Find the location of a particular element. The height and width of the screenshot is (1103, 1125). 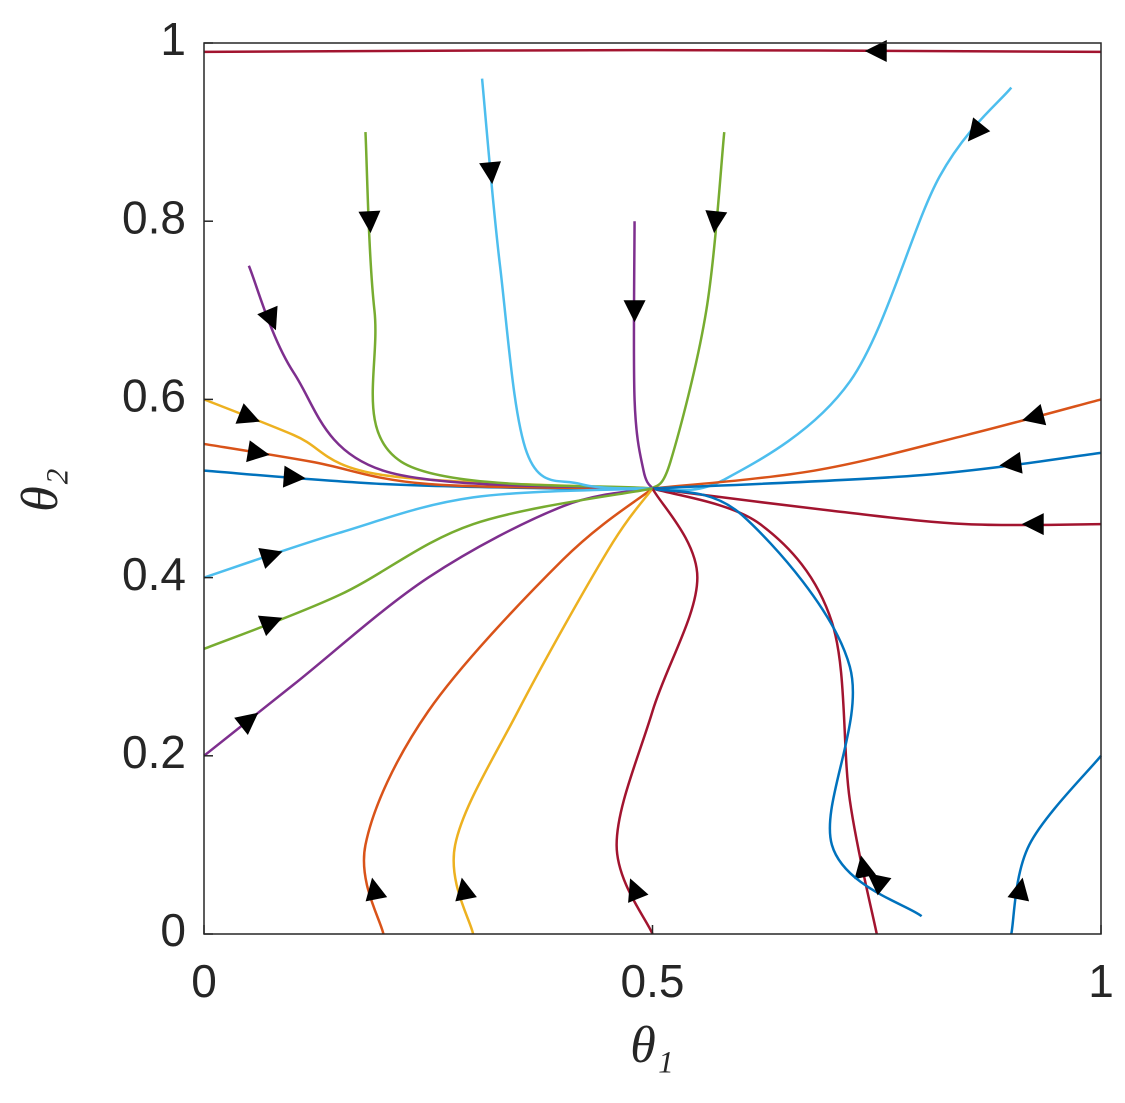

y-tick-label: 0.6 is located at coordinates (154, 396).